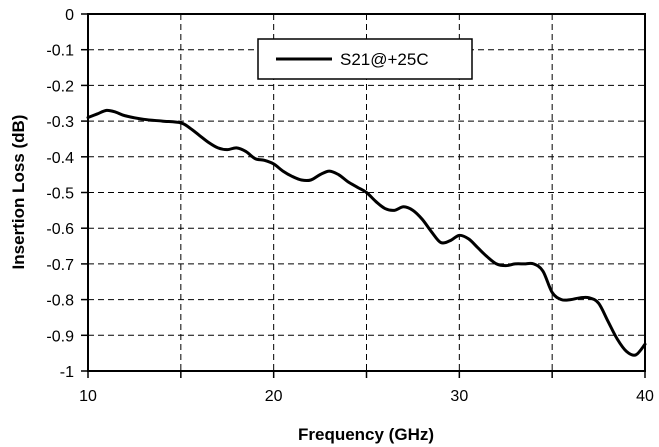 This screenshot has width=659, height=447. What do you see at coordinates (459, 396) in the screenshot?
I see `x-tick-label: 30` at bounding box center [459, 396].